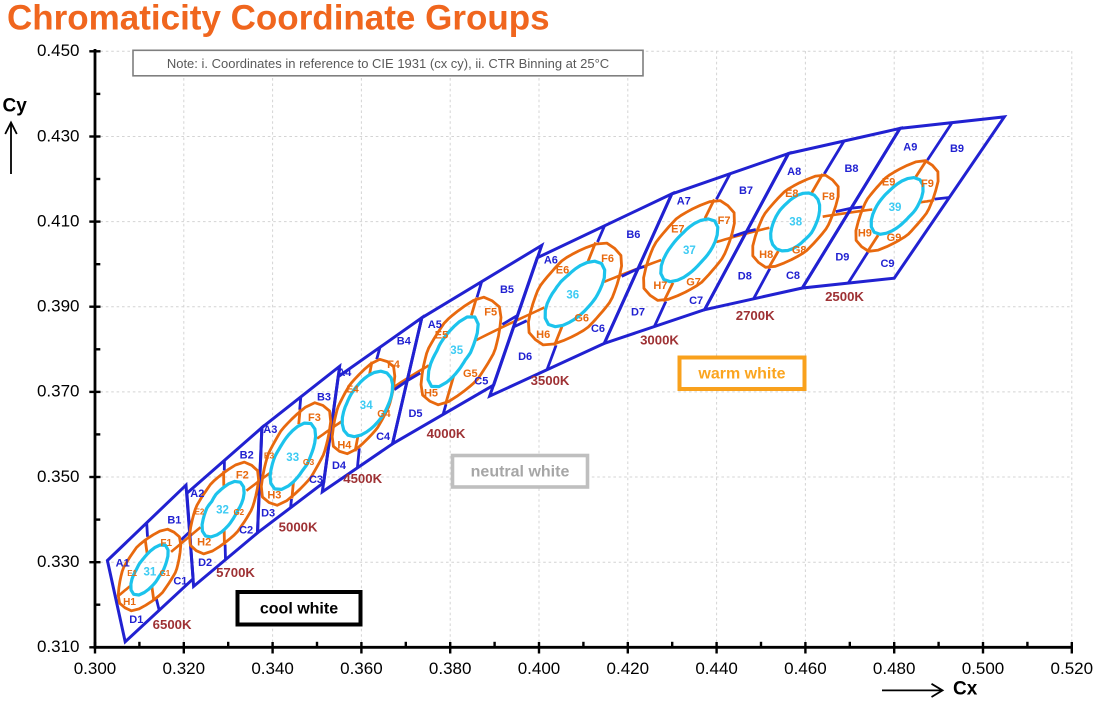 The height and width of the screenshot is (703, 1093). Describe the element at coordinates (799, 251) in the screenshot. I see `svg-text: G8` at that location.